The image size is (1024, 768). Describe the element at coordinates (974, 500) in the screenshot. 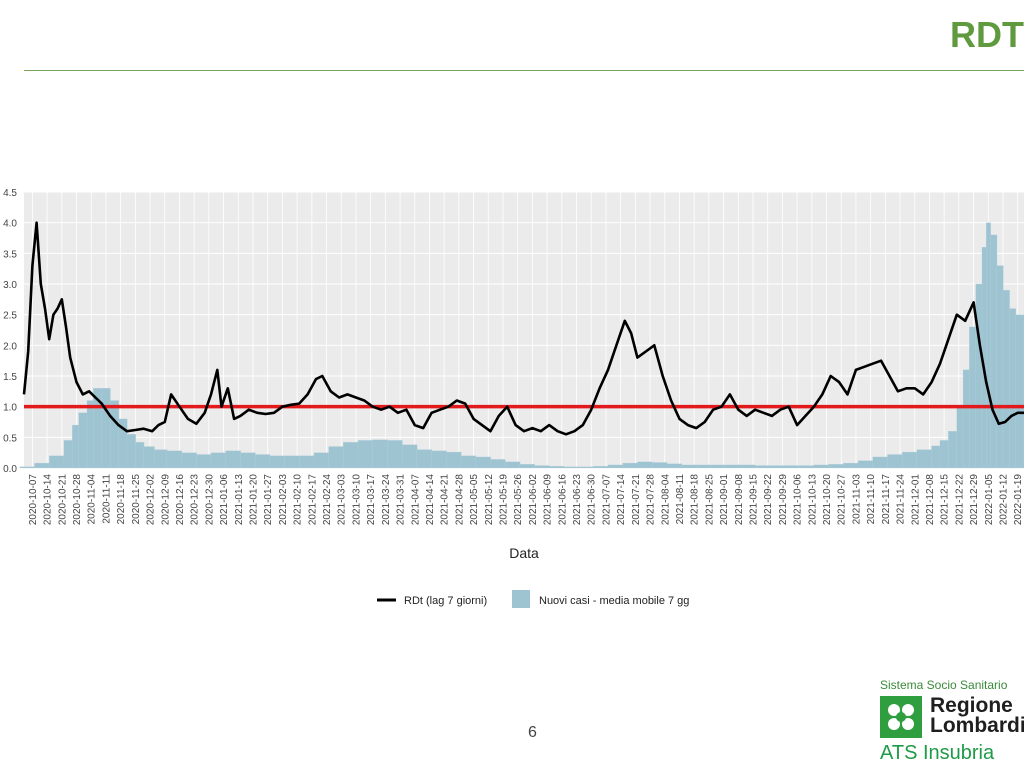

I see `x-tick-label: 2021-12-29` at that location.